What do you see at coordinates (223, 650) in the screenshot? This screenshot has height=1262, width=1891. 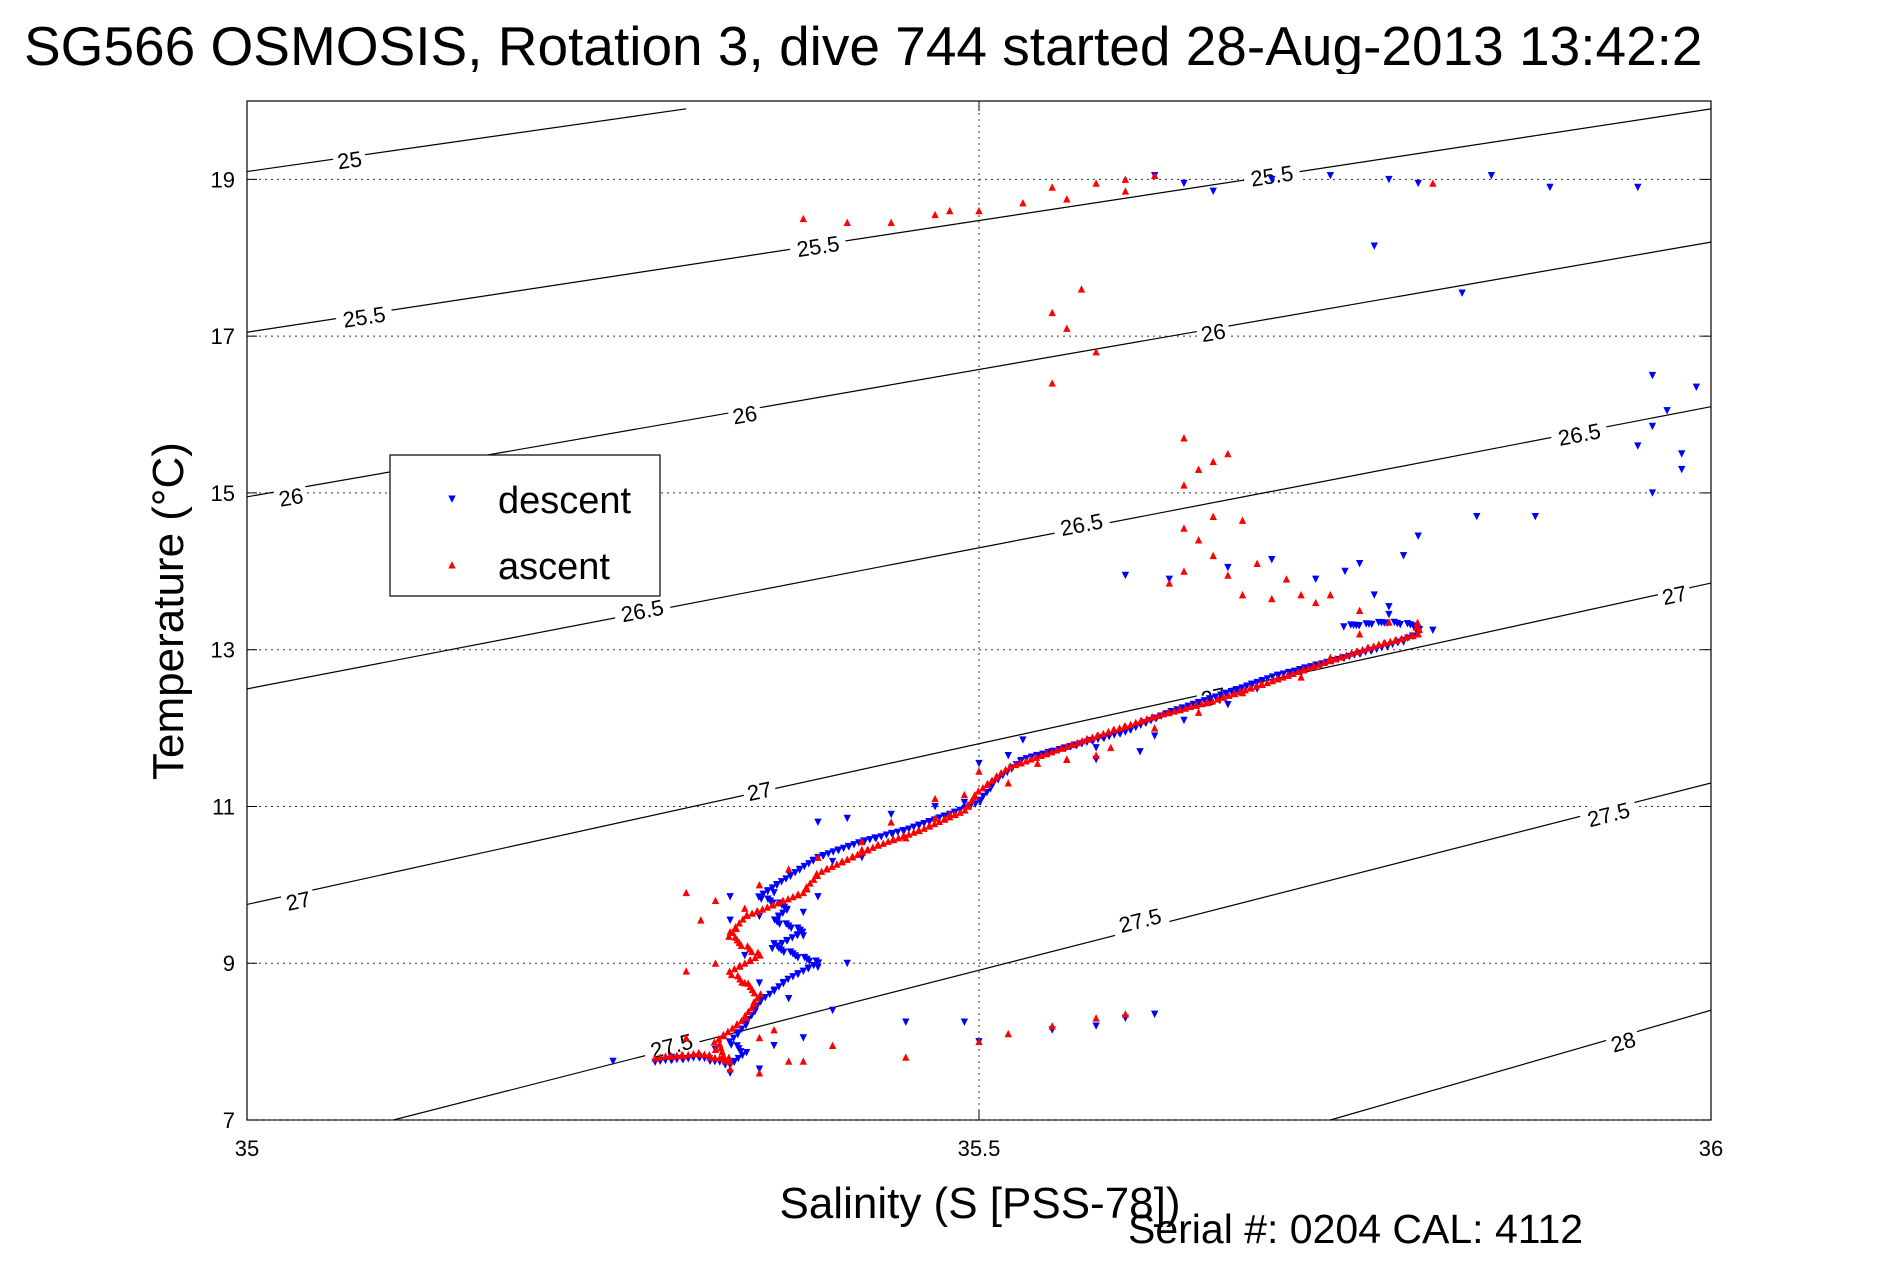 I see `y-tick-label: 13` at bounding box center [223, 650].